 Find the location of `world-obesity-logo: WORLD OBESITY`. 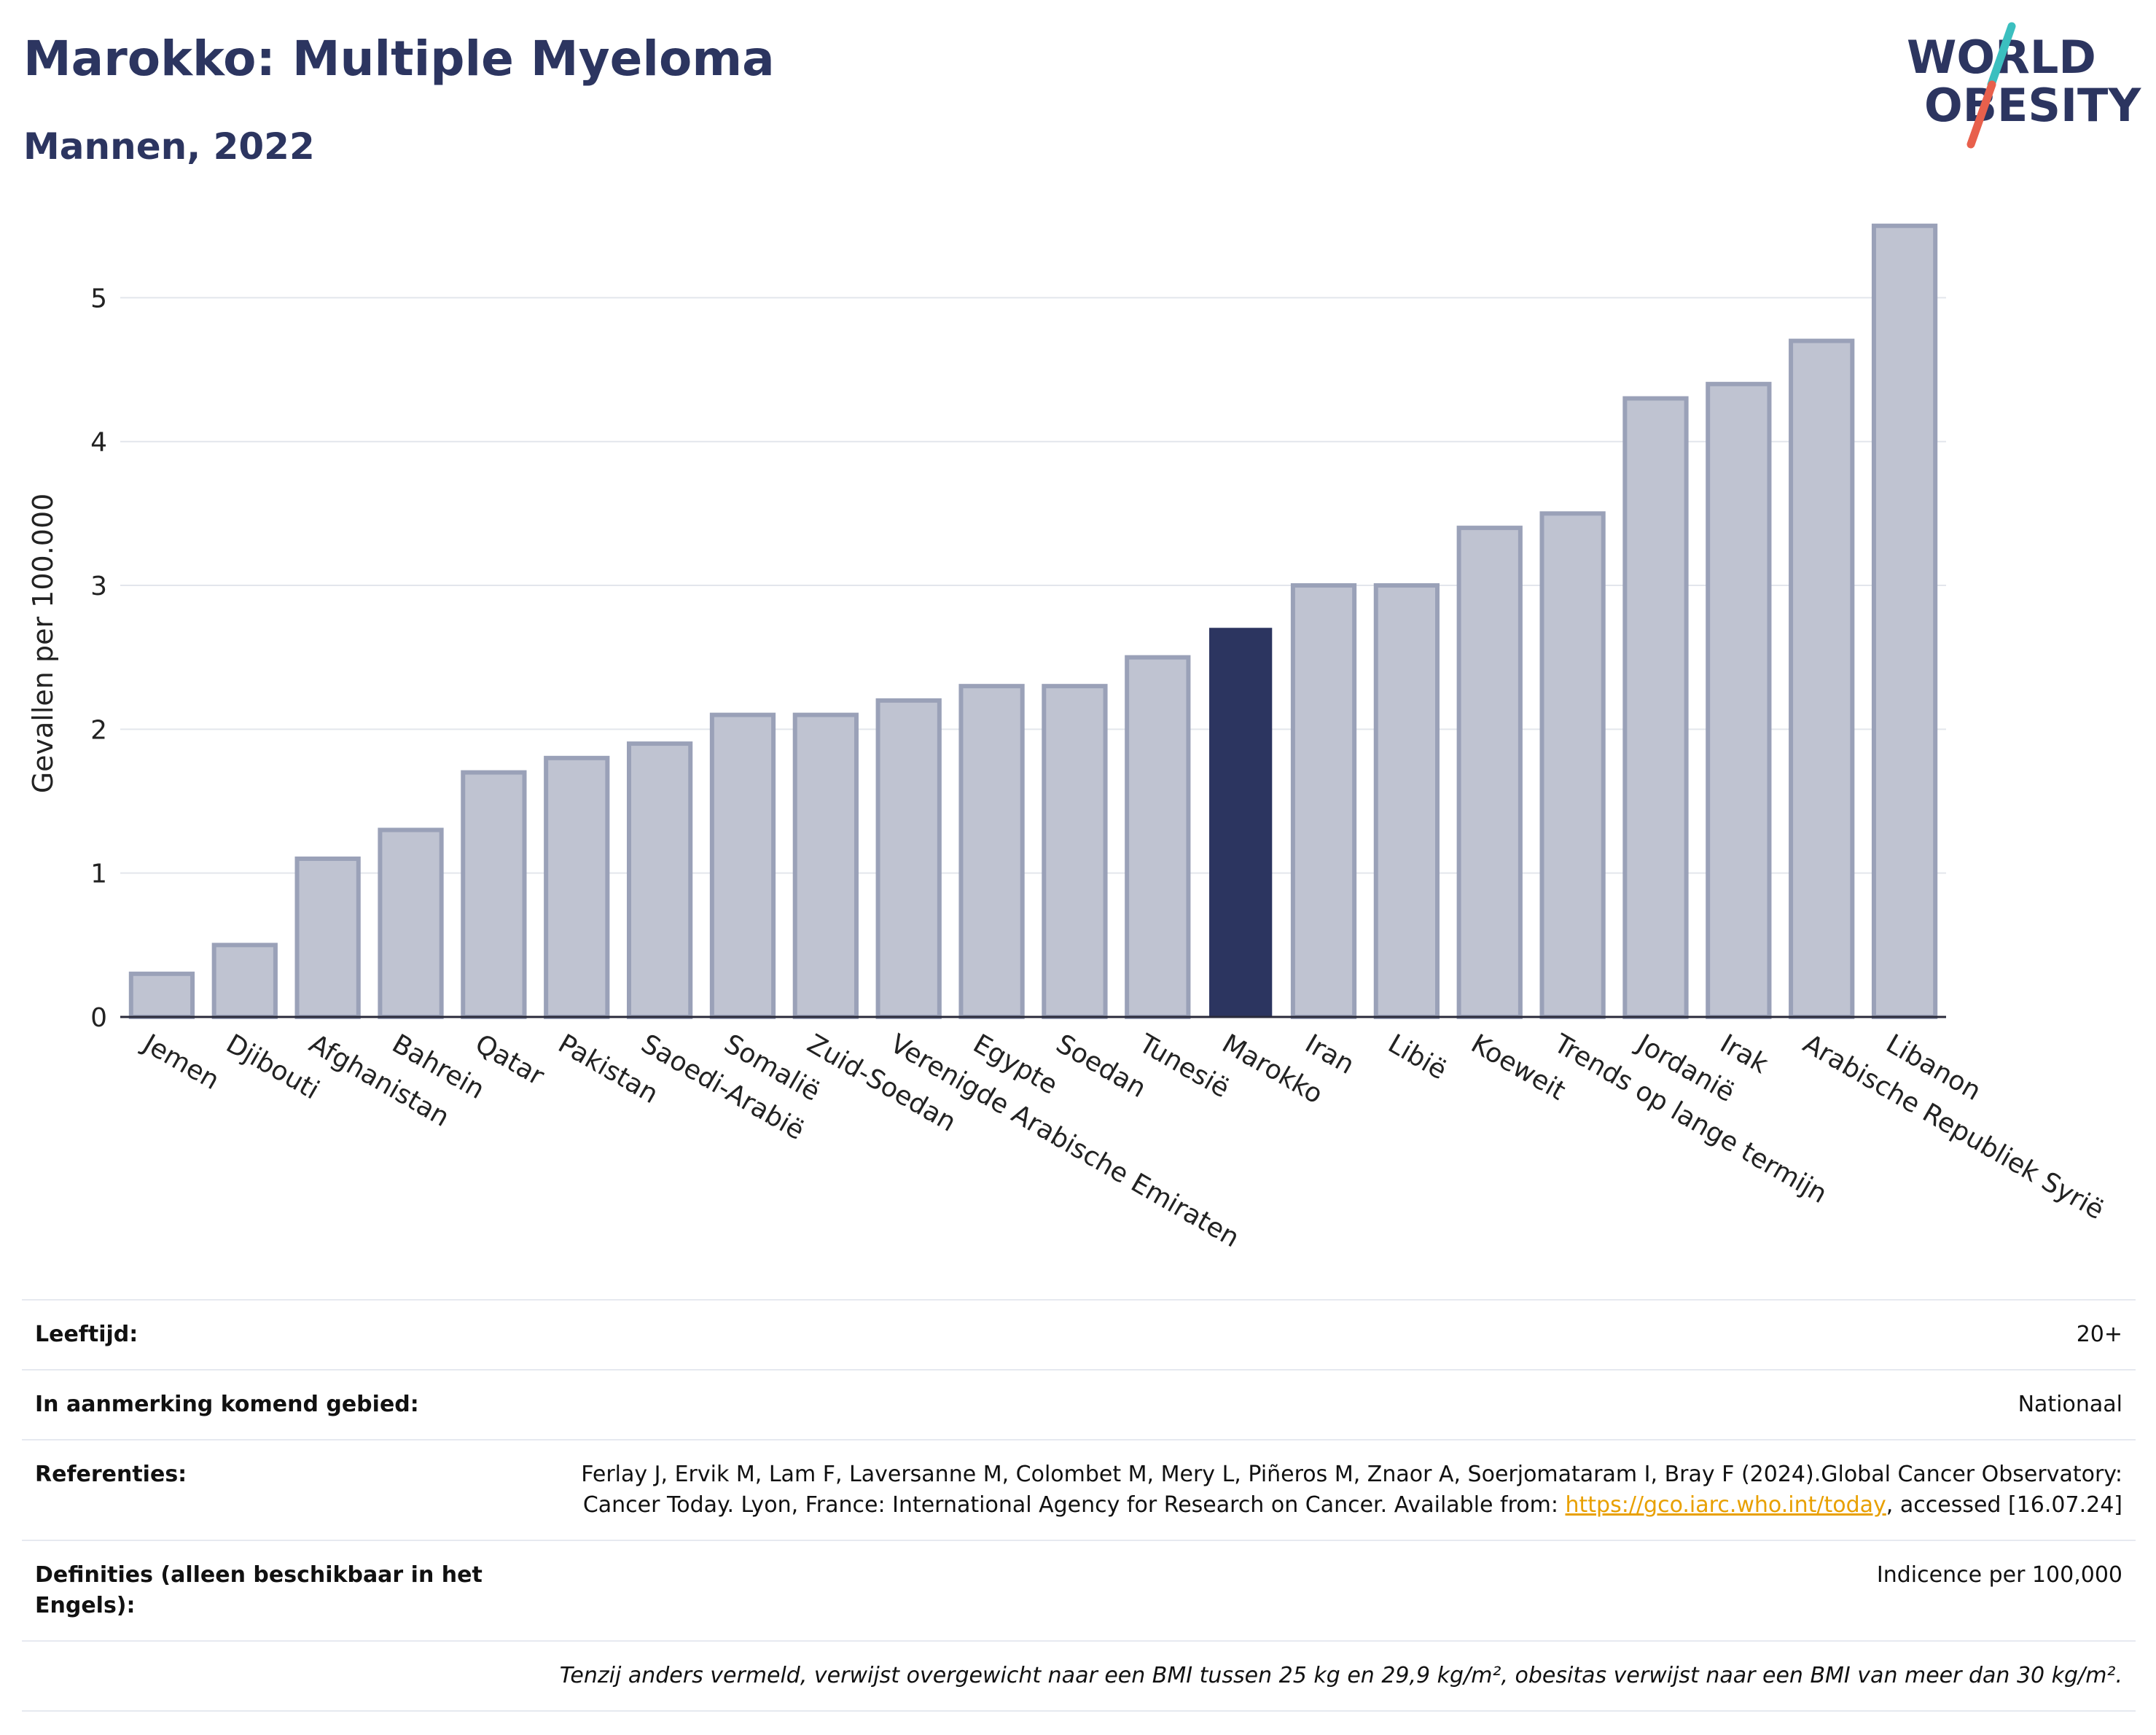

world-obesity-logo: WORLD OBESITY is located at coordinates (2019, 87).